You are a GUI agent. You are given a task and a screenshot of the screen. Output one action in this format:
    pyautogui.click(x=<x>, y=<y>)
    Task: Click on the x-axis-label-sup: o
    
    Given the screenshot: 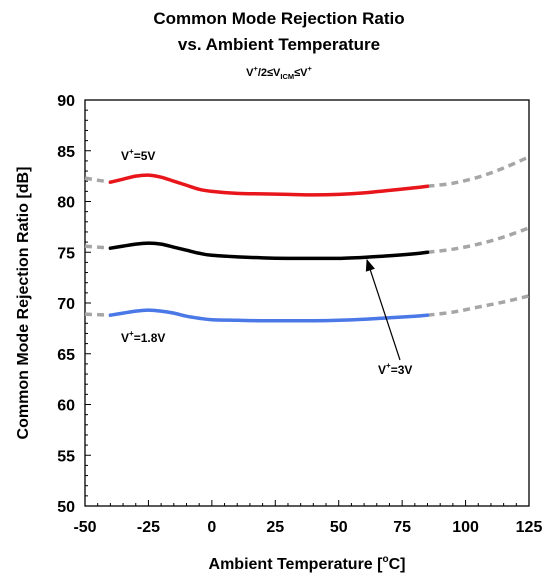 What is the action you would take?
    pyautogui.click(x=385, y=559)
    